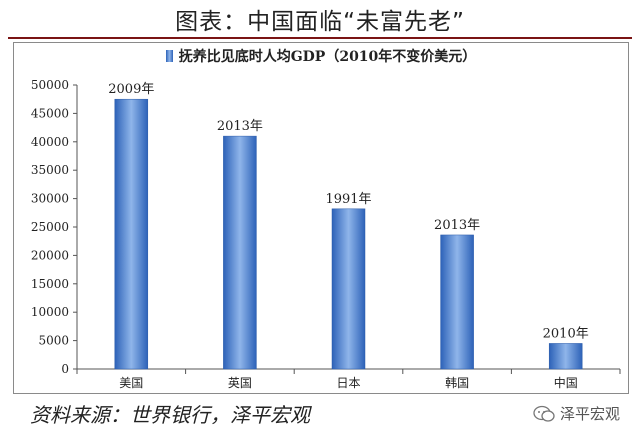 This screenshot has width=640, height=436. Describe the element at coordinates (327, 57) in the screenshot. I see `legend-label: 抚养比见底时人均GDP（2010年不变价美元）` at that location.